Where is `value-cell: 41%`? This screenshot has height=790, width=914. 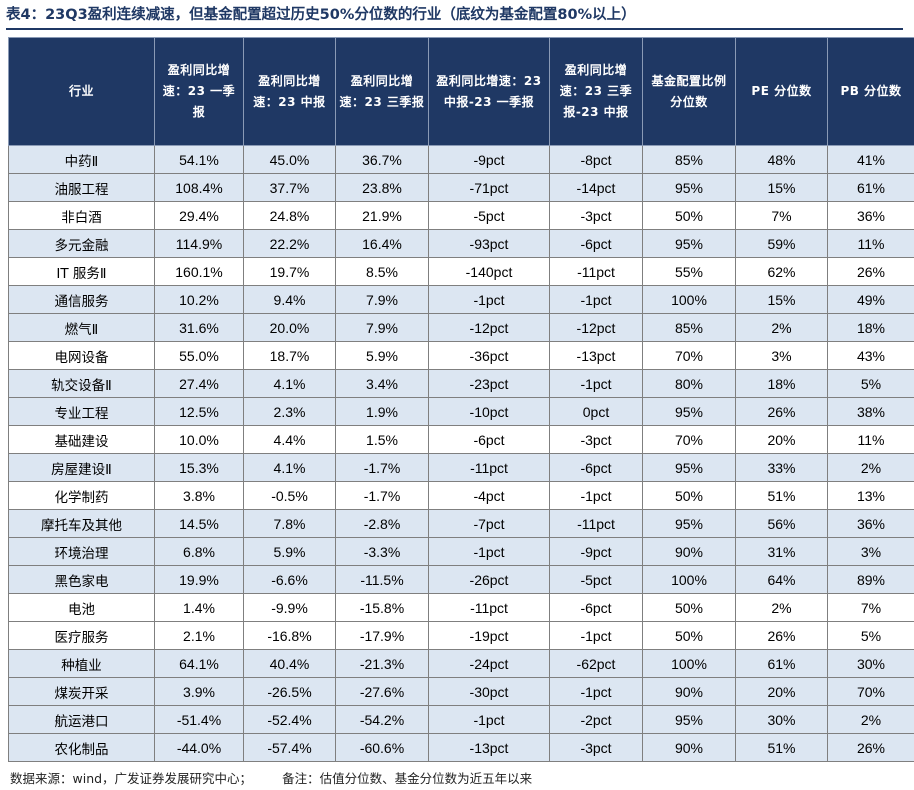
value-cell: 41% is located at coordinates (870, 159).